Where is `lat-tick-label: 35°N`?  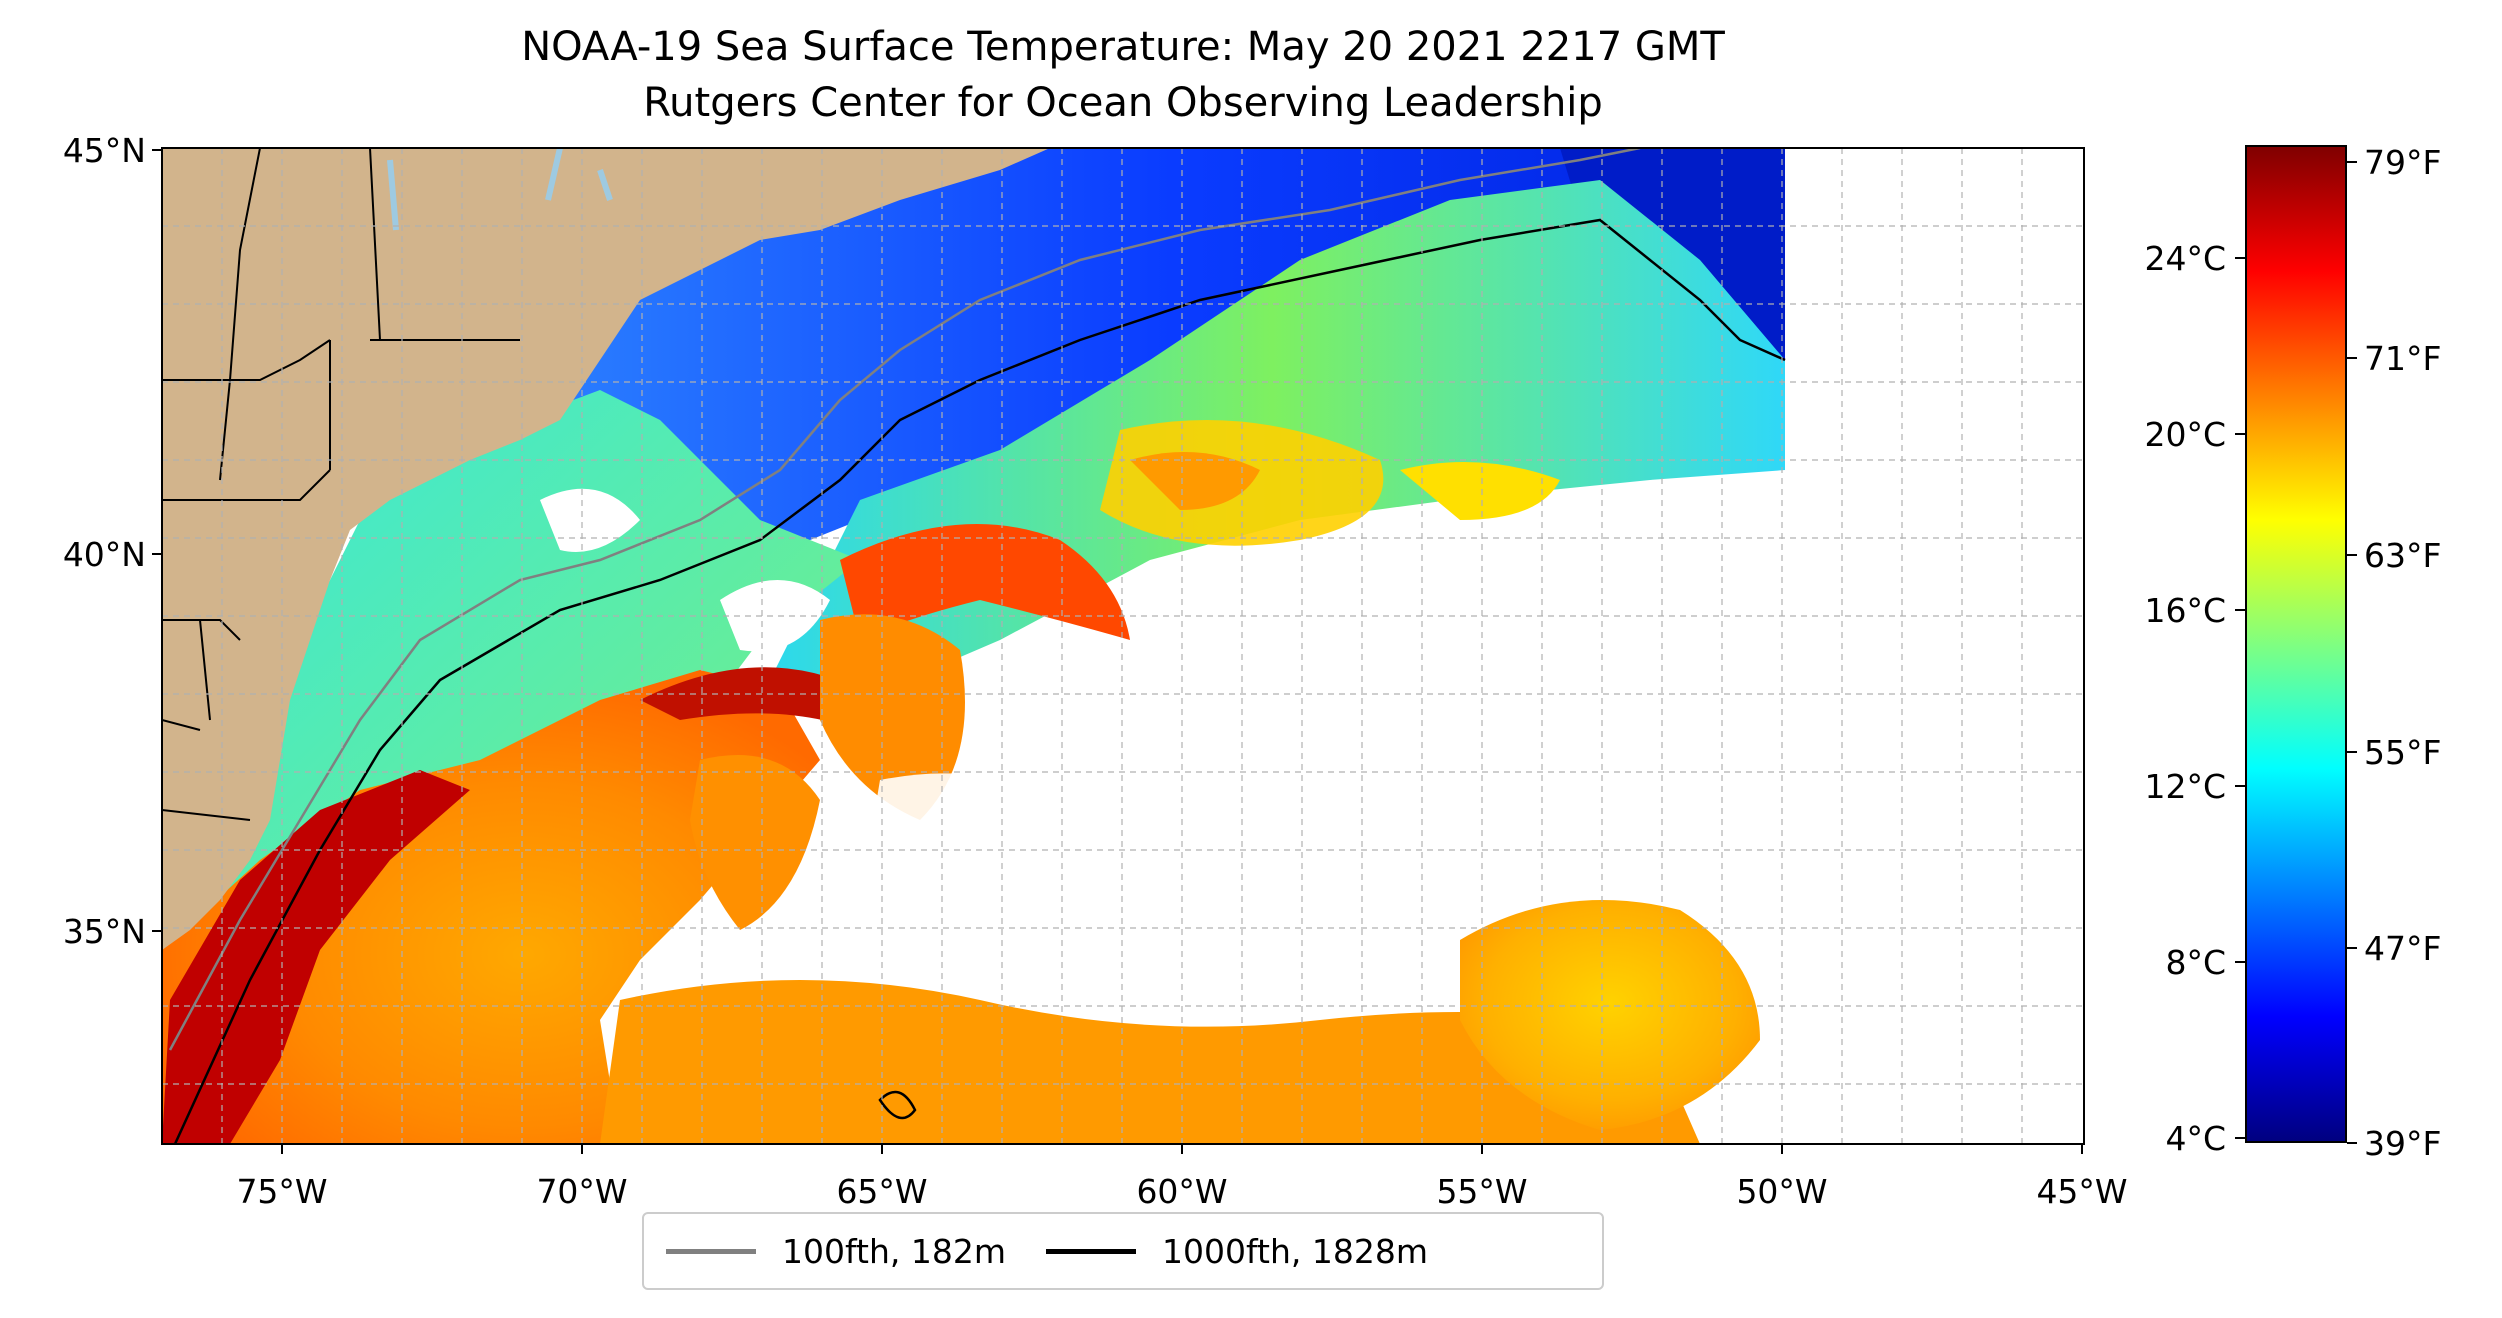
lat-tick-label: 35°N is located at coordinates (104, 931).